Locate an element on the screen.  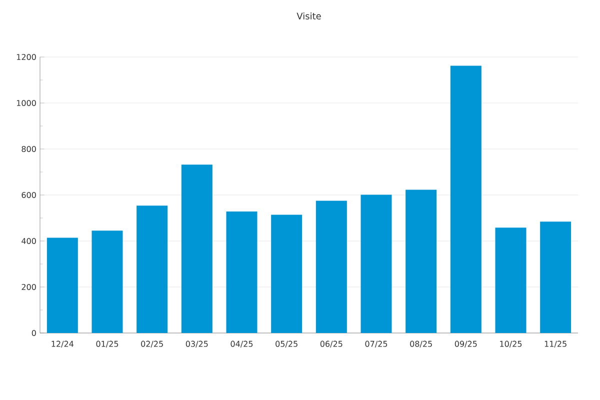
x-tick-label: 11/25 is located at coordinates (555, 344).